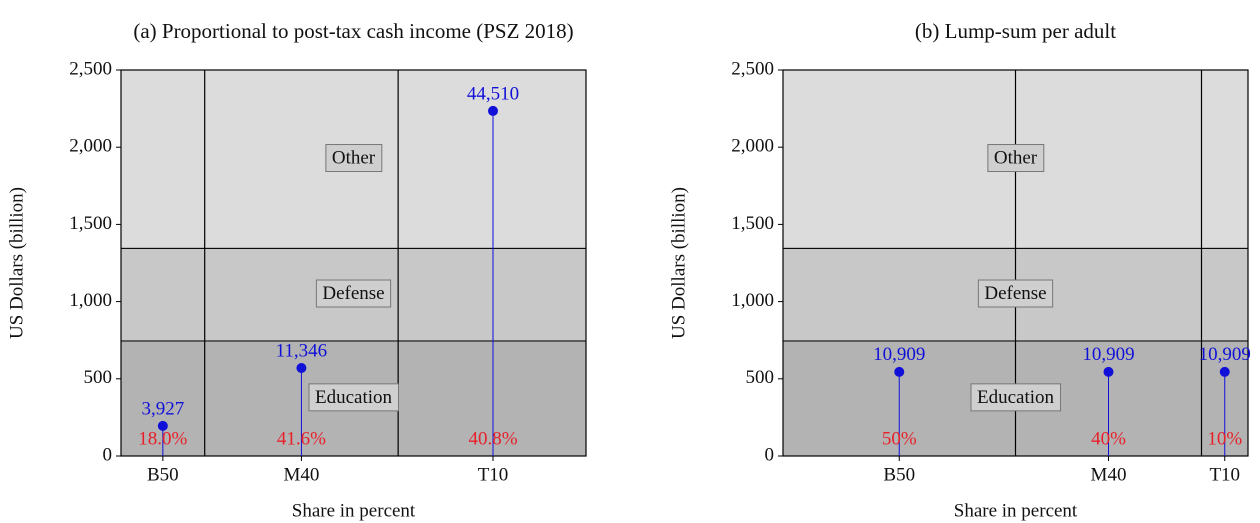 The height and width of the screenshot is (523, 1260). I want to click on share-label: 10%, so click(1224, 438).